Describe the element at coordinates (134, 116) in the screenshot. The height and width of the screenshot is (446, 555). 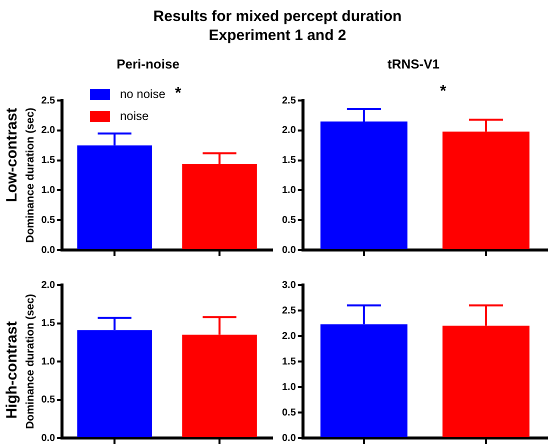
I see `legend-label: noise` at that location.